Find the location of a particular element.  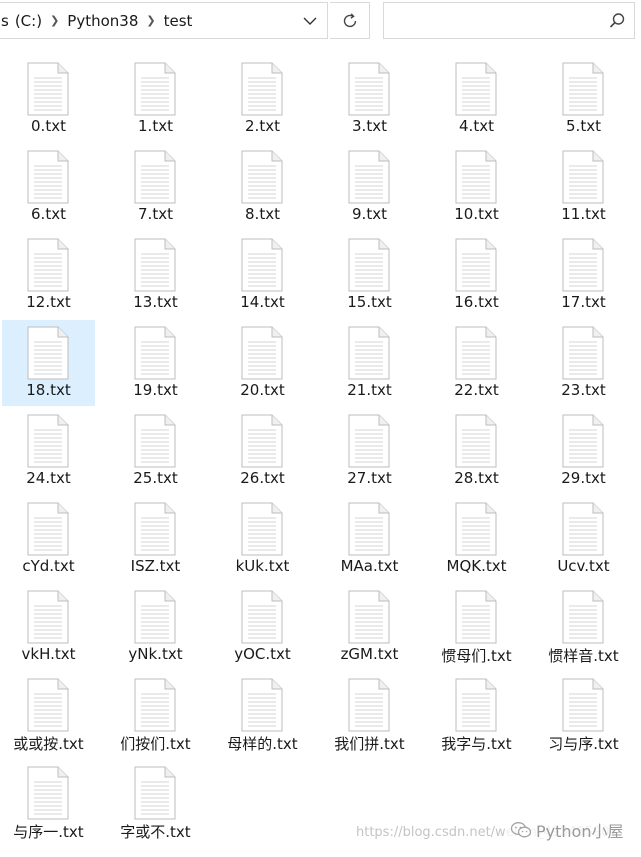

file-name-label: 21.txt is located at coordinates (369, 390).